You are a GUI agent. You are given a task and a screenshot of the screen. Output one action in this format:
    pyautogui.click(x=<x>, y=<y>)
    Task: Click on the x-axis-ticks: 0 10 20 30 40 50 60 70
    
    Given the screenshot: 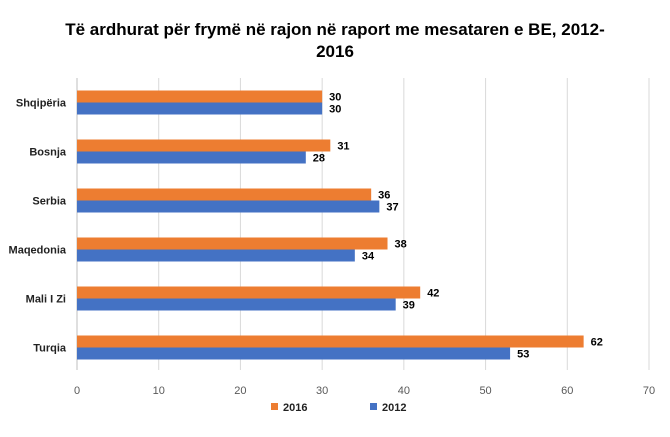 What is the action you would take?
    pyautogui.click(x=364, y=391)
    